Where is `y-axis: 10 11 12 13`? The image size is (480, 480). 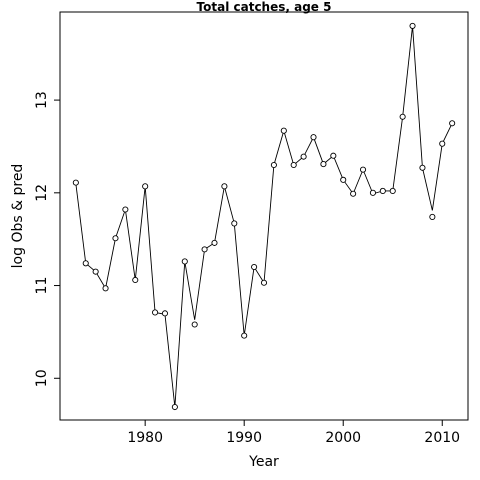
y-axis: 10 11 12 13 is located at coordinates (47, 239).